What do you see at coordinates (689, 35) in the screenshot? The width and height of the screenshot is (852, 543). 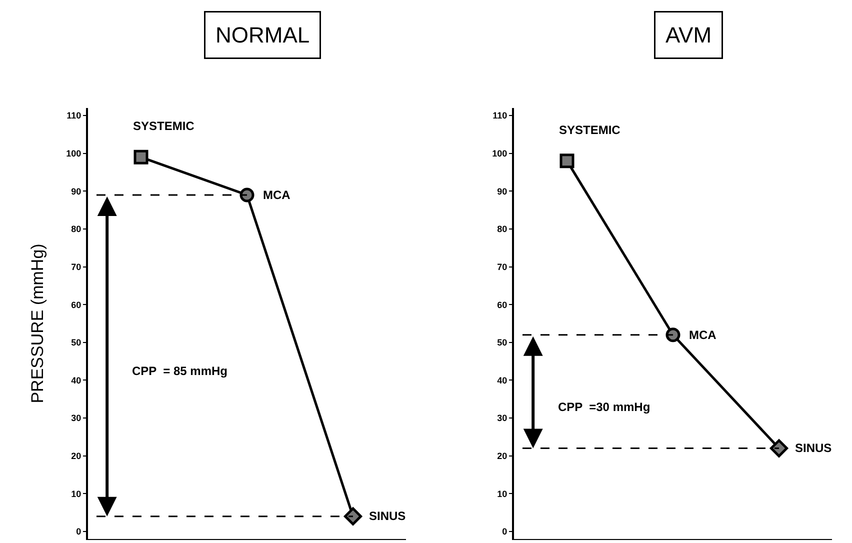 I see `chart-title: AVM` at bounding box center [689, 35].